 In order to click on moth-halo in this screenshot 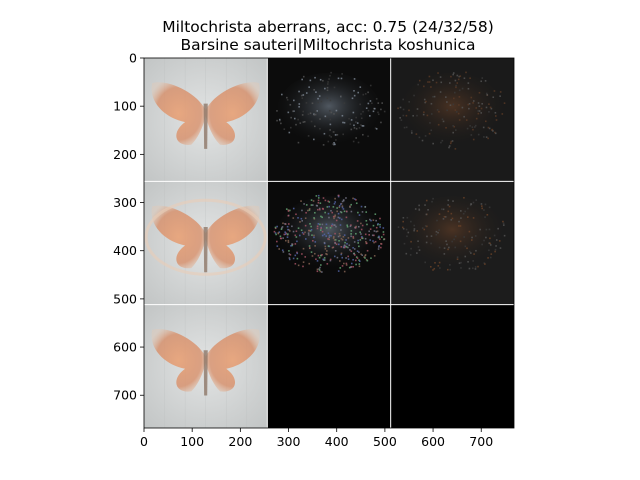, I will do `click(205, 237)`.